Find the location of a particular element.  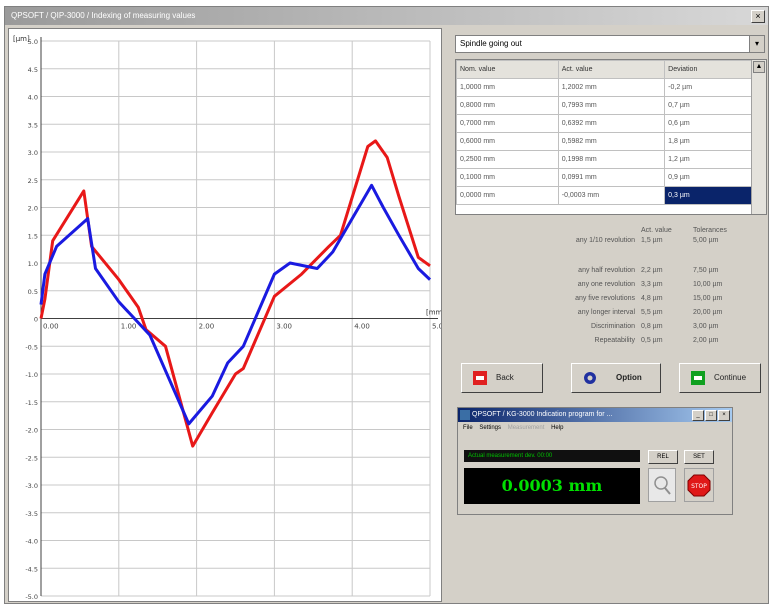

table-cell: 0,6000 mm is located at coordinates (507, 141).